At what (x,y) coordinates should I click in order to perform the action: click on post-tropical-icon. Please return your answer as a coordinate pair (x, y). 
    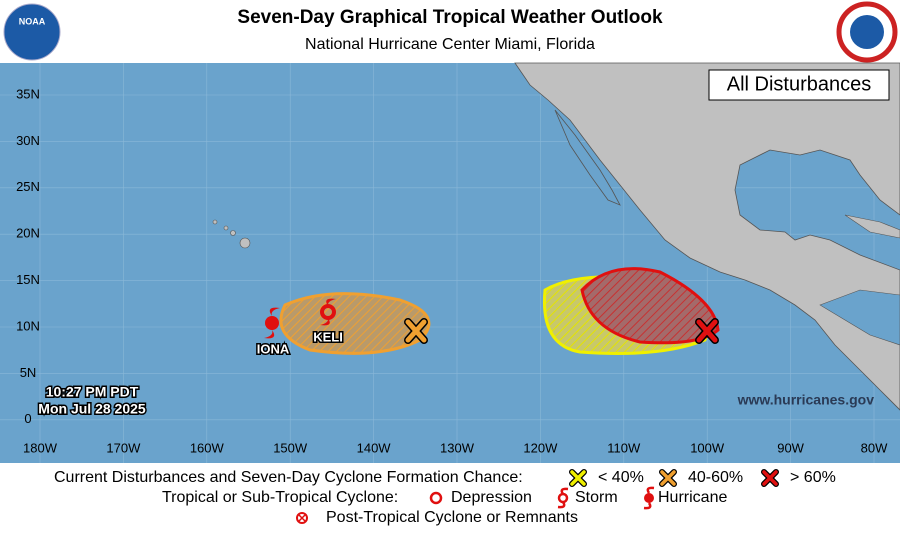
    Looking at the image, I should click on (302, 518).